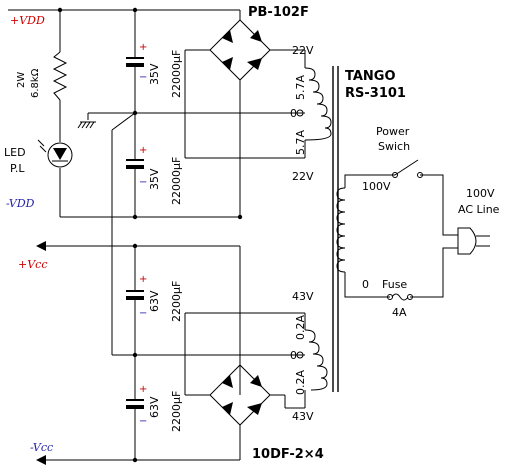  I want to click on rail-vcc-neg: -Vcc, so click(41, 447).